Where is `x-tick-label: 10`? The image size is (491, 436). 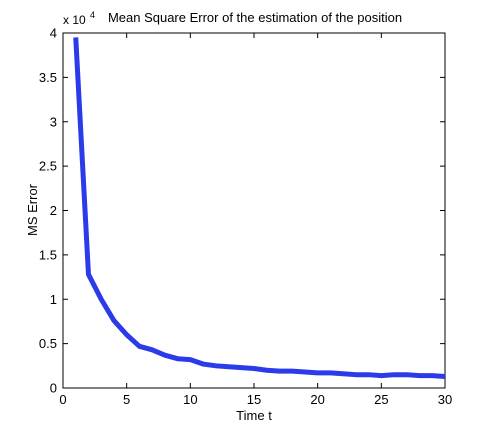
x-tick-label: 10 is located at coordinates (190, 399).